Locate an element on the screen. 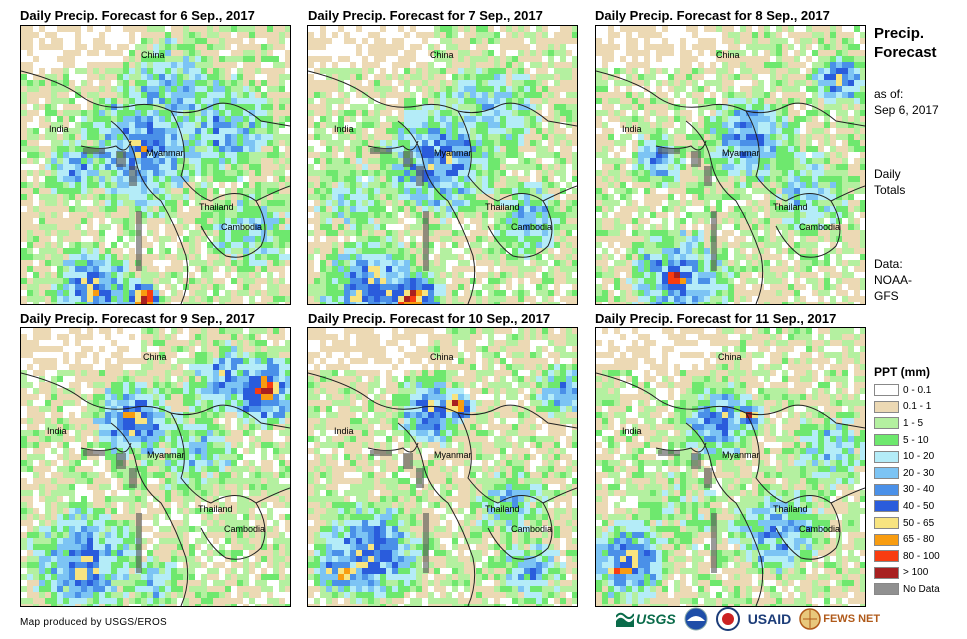 The width and height of the screenshot is (967, 639). legend-item: 30 - 40 is located at coordinates (907, 490).